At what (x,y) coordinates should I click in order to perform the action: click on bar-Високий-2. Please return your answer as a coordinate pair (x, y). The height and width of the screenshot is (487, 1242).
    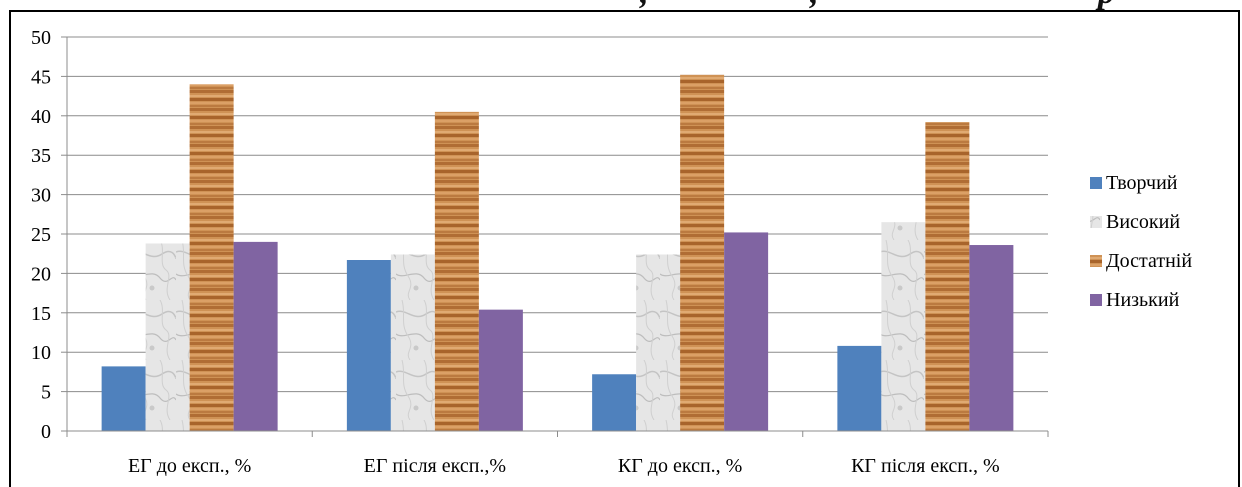
    Looking at the image, I should click on (658, 342).